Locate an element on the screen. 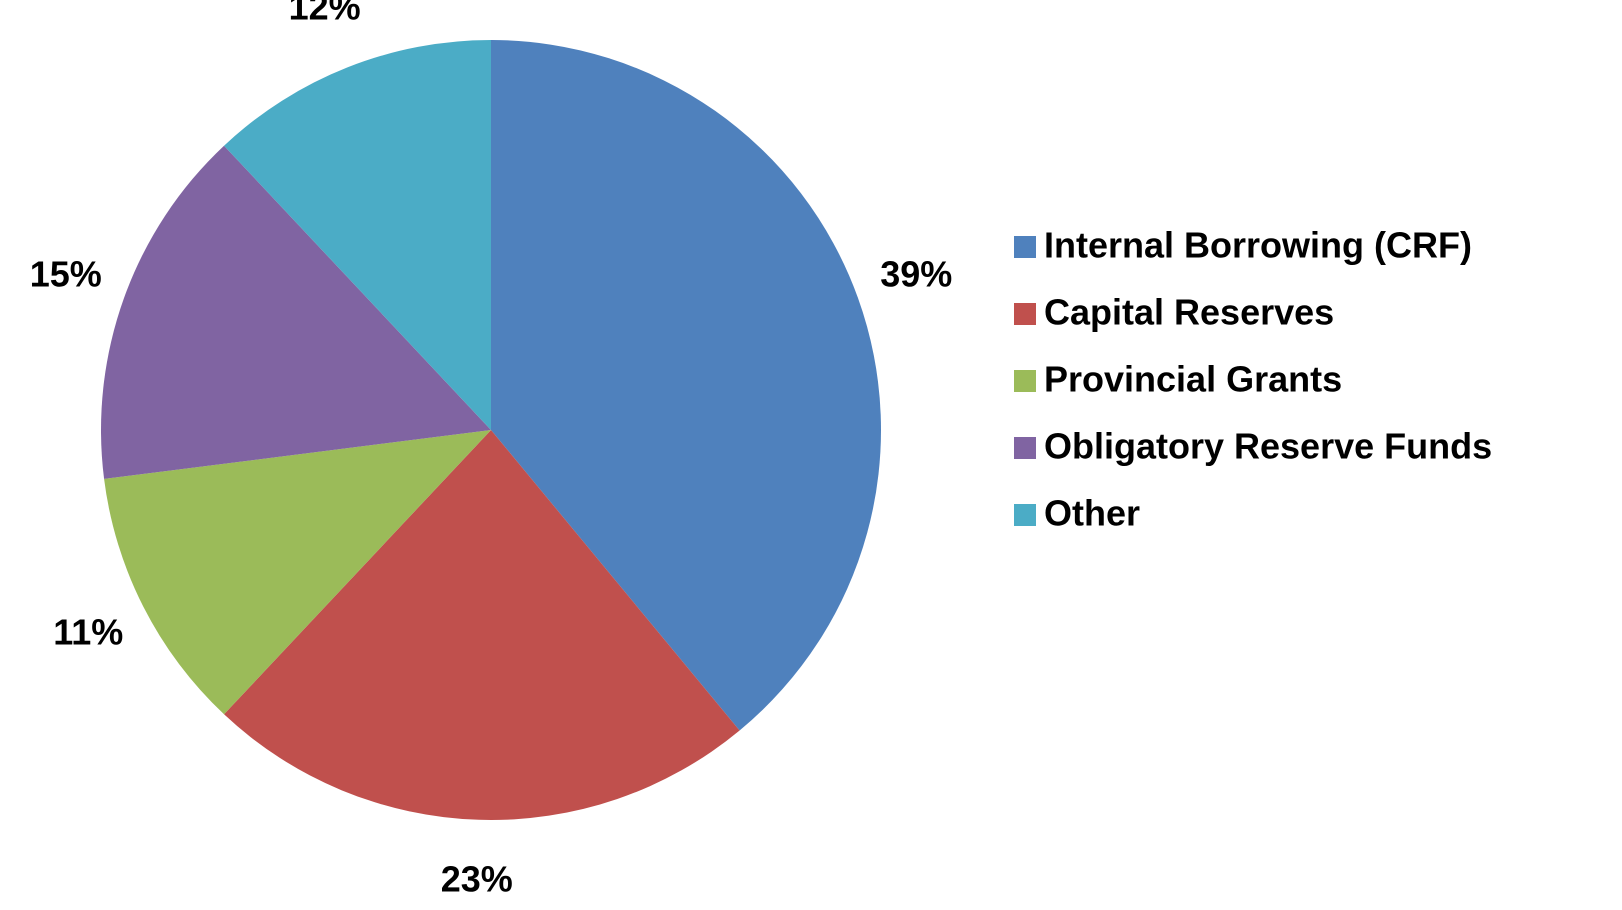  legend-label: Other is located at coordinates (1092, 513).